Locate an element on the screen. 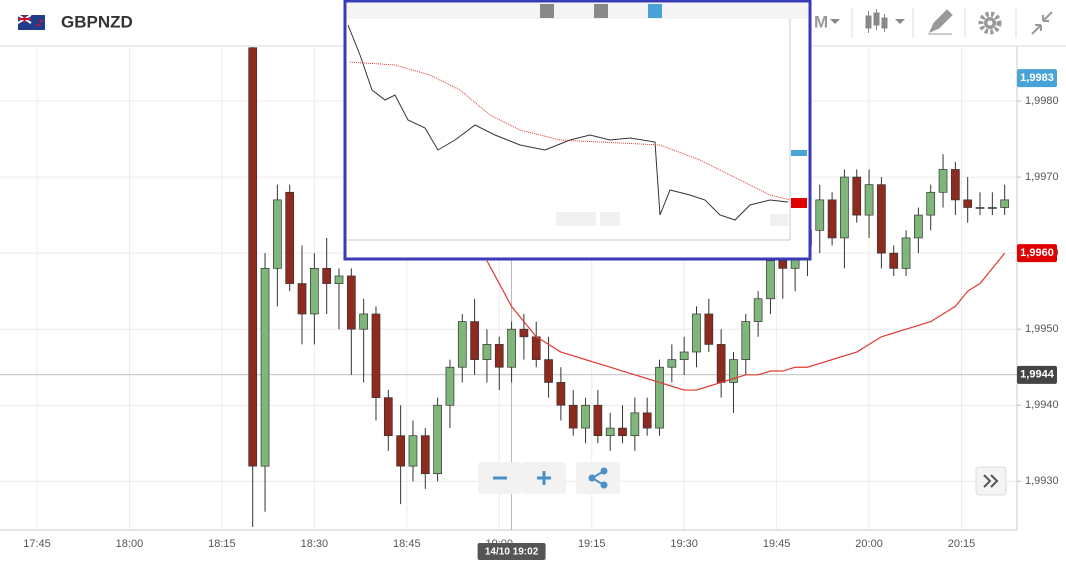 This screenshot has width=1066, height=566. x-tick-label: 18:30 is located at coordinates (315, 544).